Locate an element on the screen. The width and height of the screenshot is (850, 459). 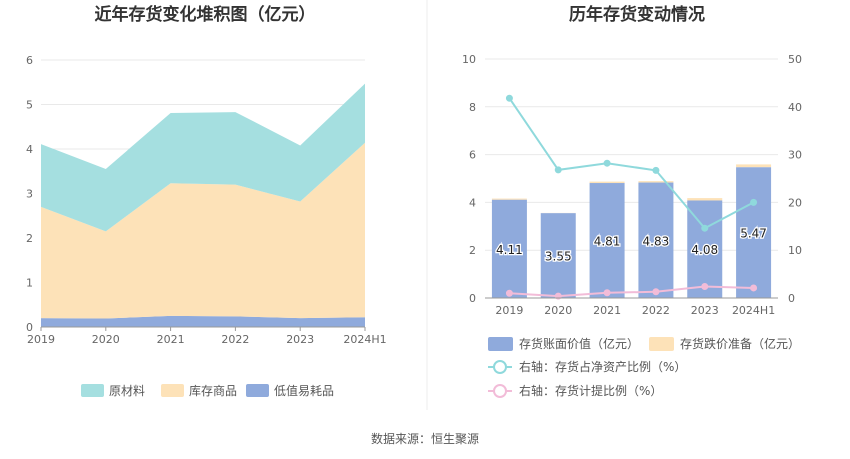
bar-value-label: 4.81 is located at coordinates (607, 242).